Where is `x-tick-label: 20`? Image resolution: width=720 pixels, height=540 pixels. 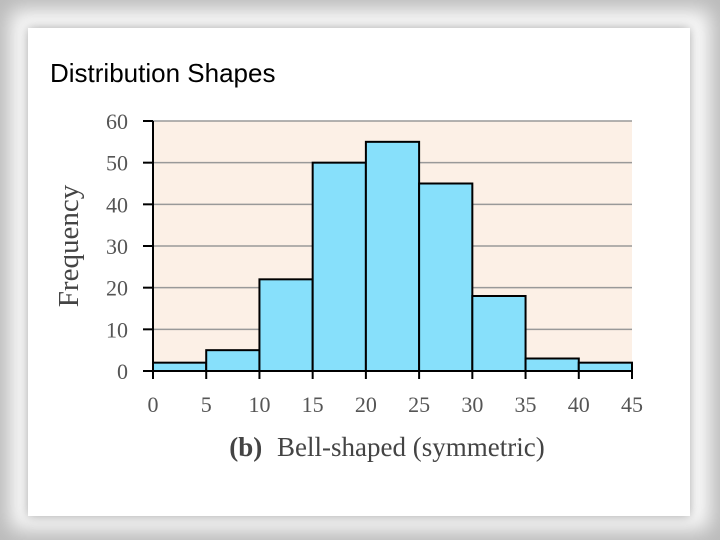
x-tick-label: 20 is located at coordinates (366, 404).